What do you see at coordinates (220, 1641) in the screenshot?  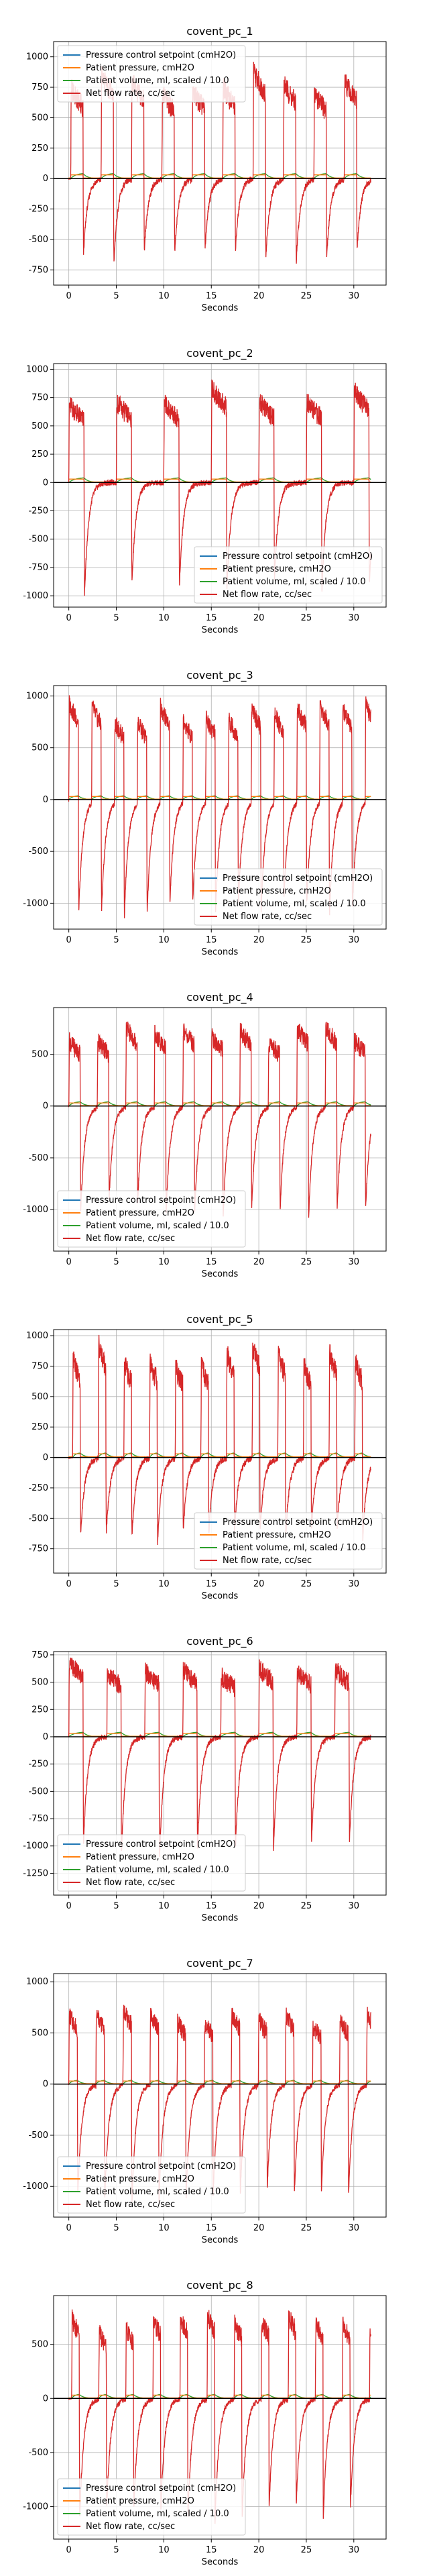 I see `chart-title: covent_pc_6` at bounding box center [220, 1641].